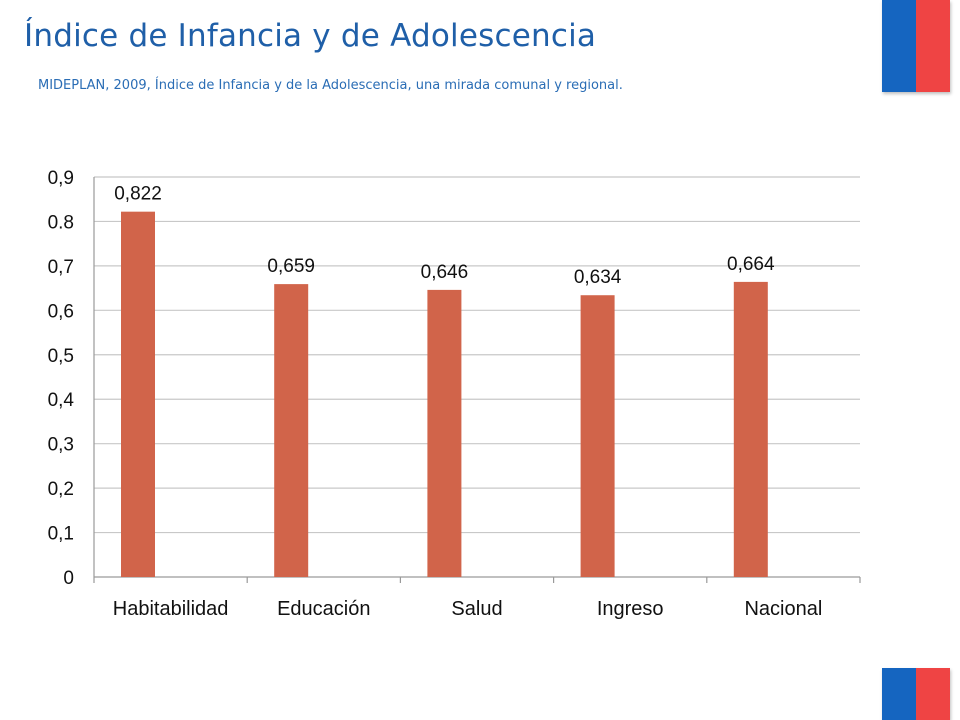  I want to click on chile-flag-logo-top, so click(916, 46).